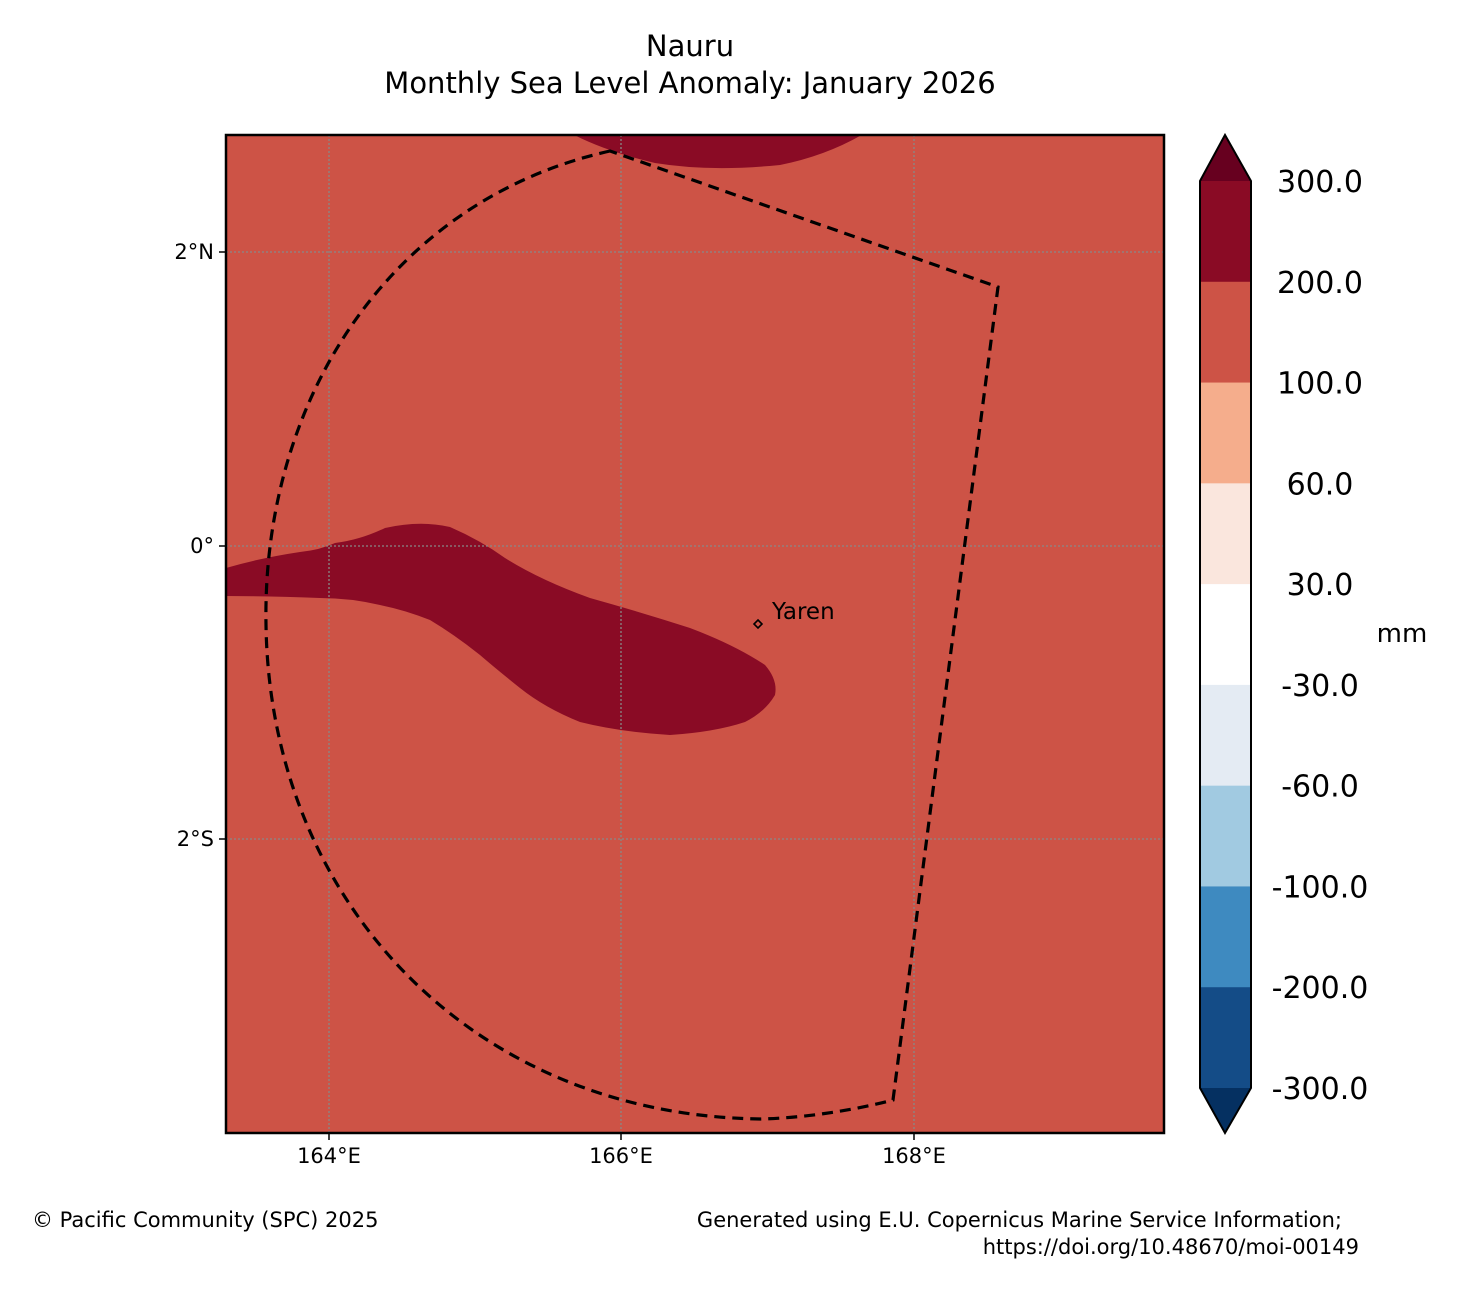 The height and width of the screenshot is (1292, 1460). What do you see at coordinates (1402, 634) in the screenshot?
I see `colorbar-unit: mm` at bounding box center [1402, 634].